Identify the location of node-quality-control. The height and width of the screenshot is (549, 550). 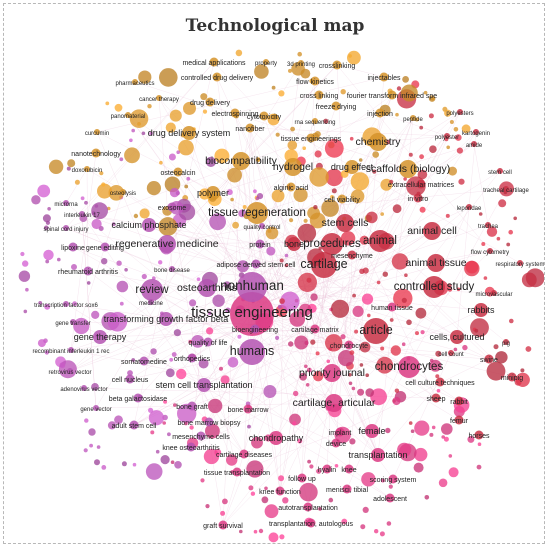
(262, 226).